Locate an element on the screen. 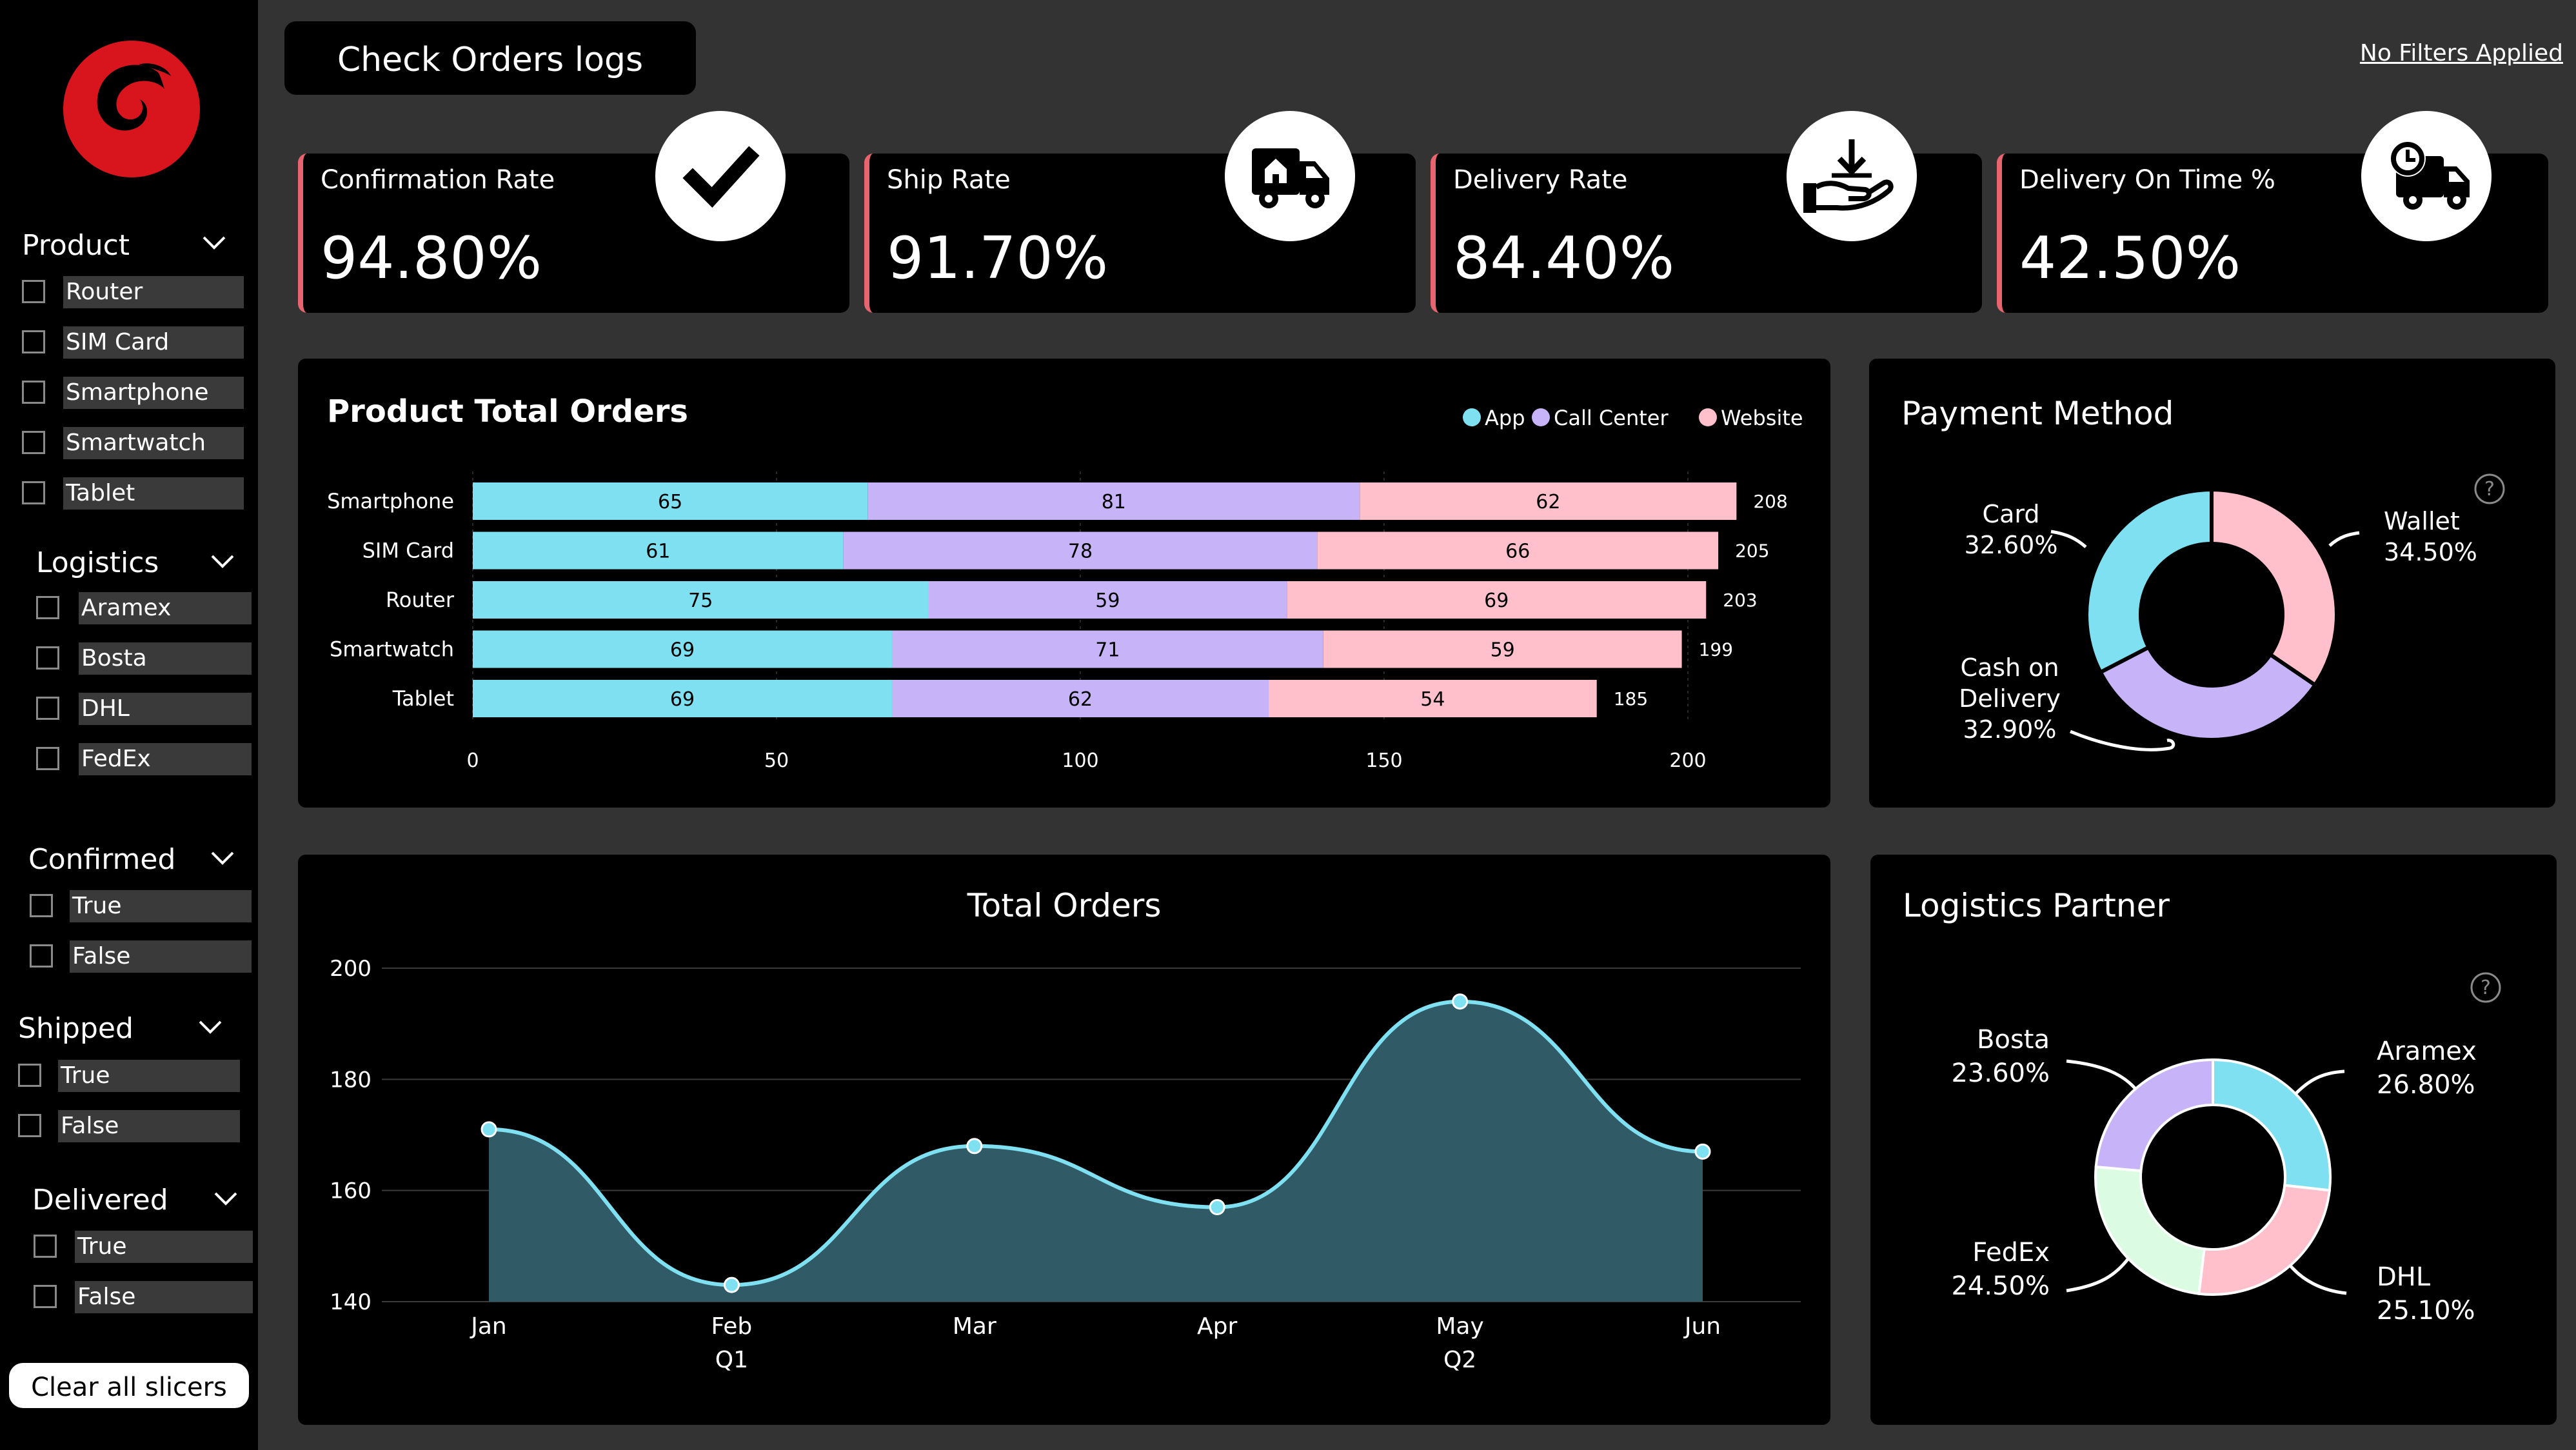  y-category-label: Smartphone is located at coordinates (390, 501).